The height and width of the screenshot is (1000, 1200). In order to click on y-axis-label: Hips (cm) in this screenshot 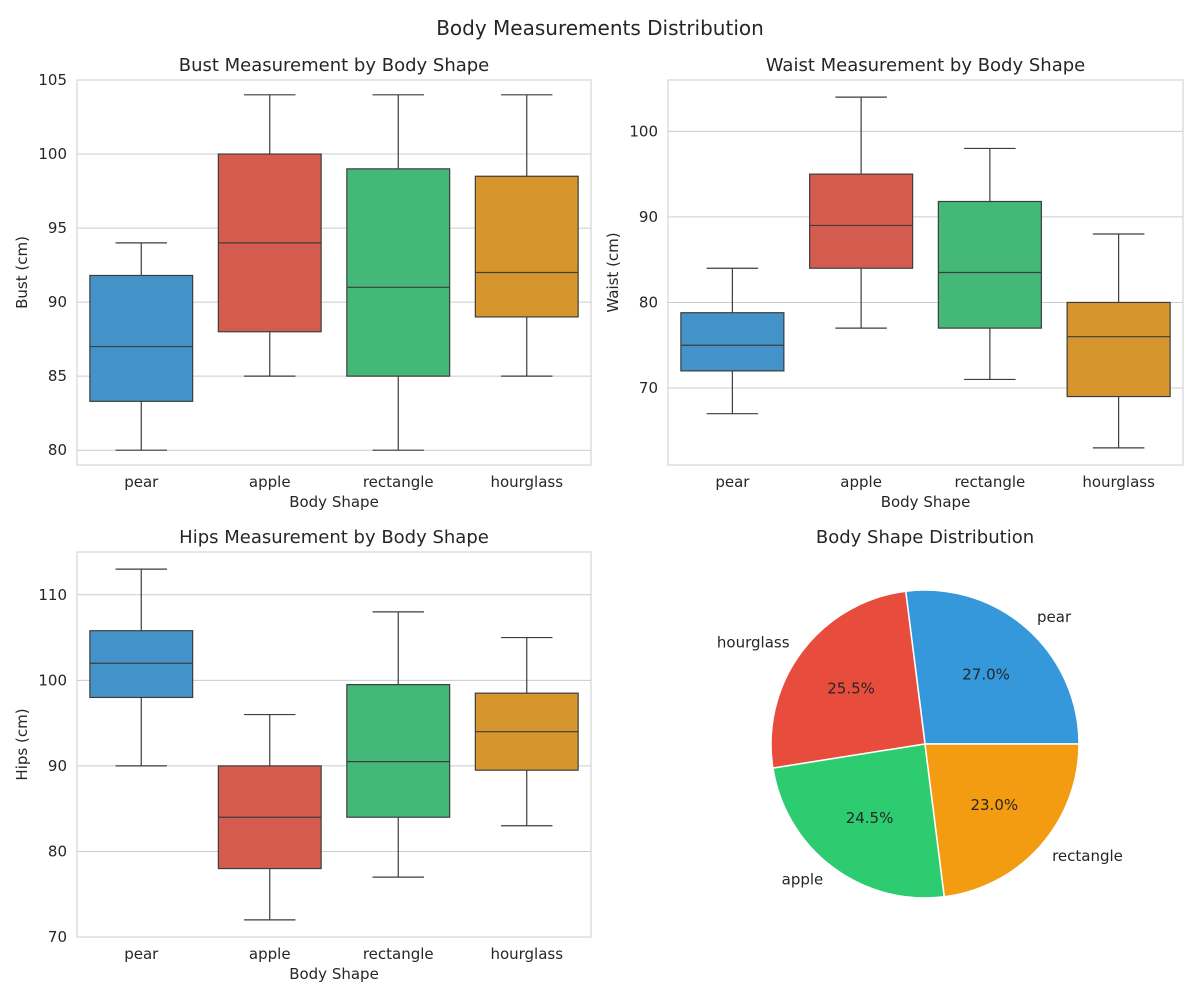, I will do `click(22, 744)`.